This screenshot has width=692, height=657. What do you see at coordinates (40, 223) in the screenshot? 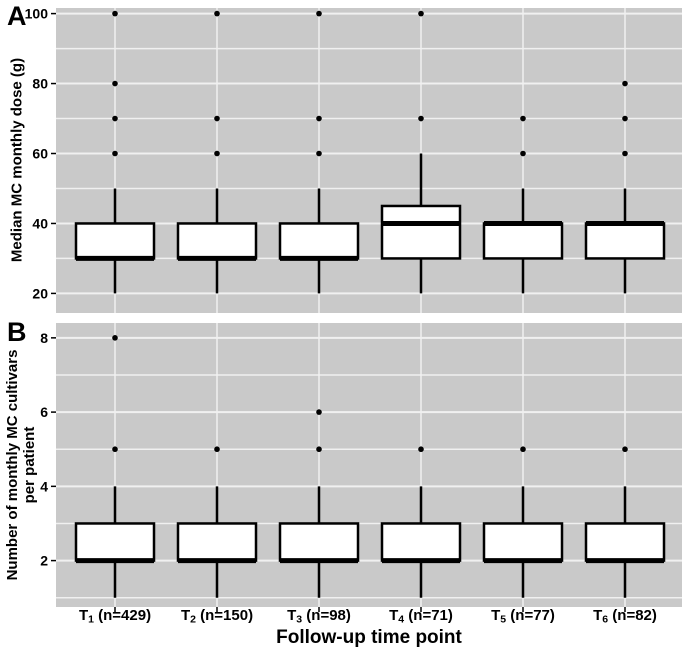
I see `panel-a-y-tick-label: 40` at bounding box center [40, 223].